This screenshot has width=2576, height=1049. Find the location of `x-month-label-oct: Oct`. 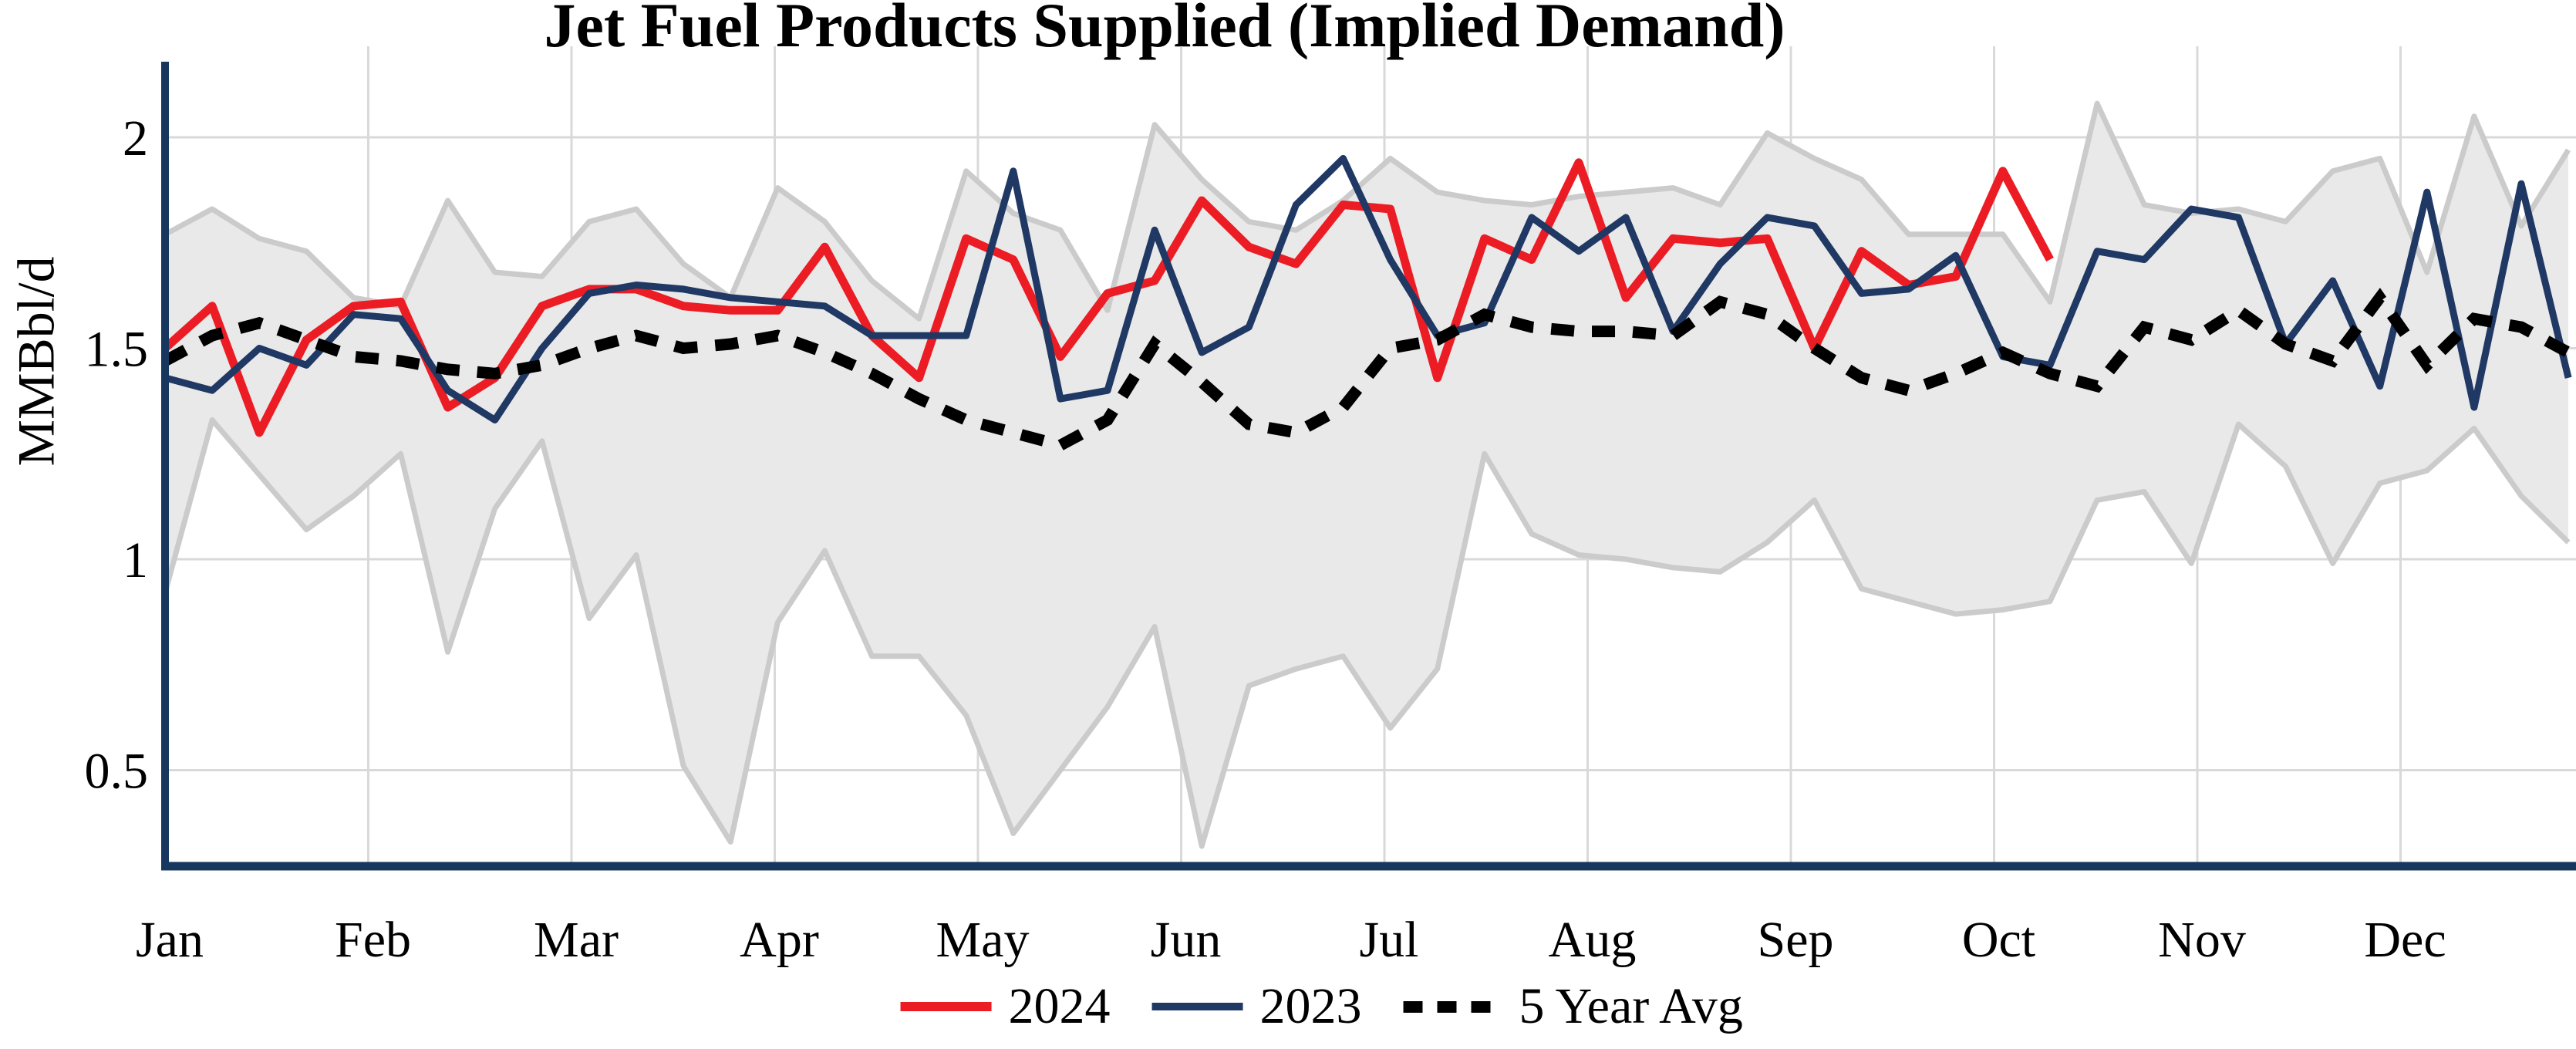

x-month-label-oct: Oct is located at coordinates (1998, 940).